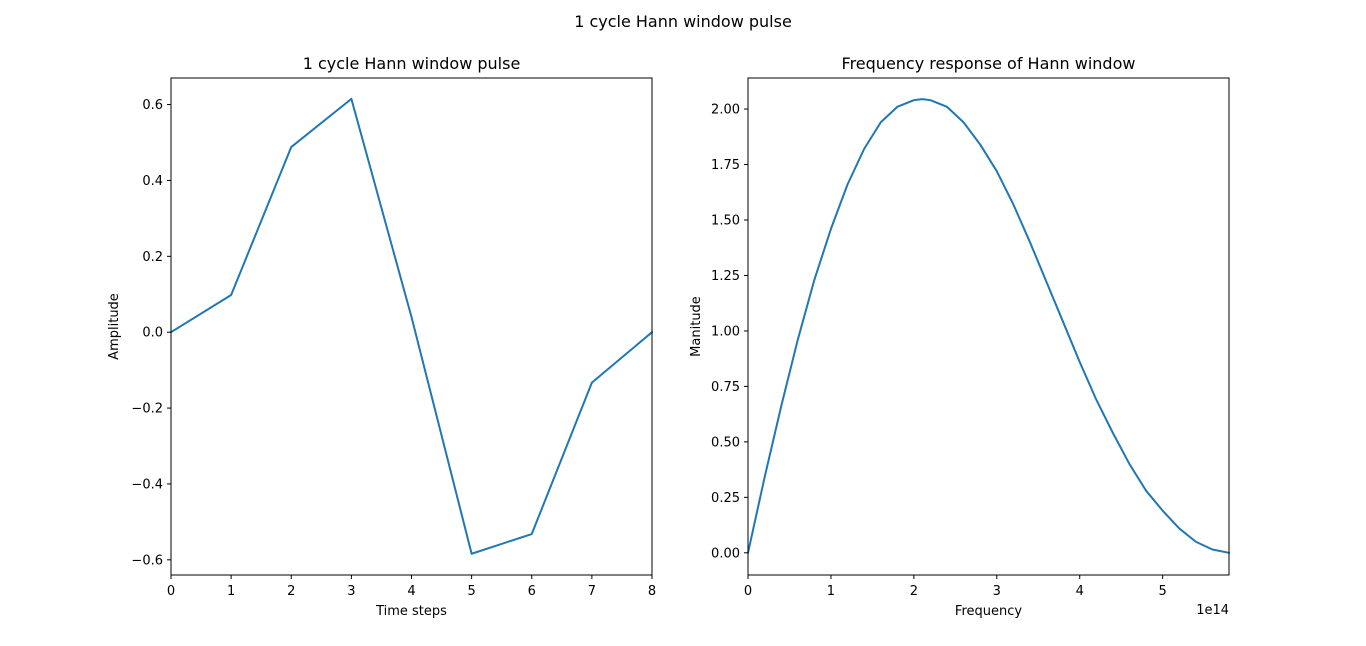 This screenshot has width=1366, height=646. I want to click on right-y-tick-label: 0.25, so click(725, 498).